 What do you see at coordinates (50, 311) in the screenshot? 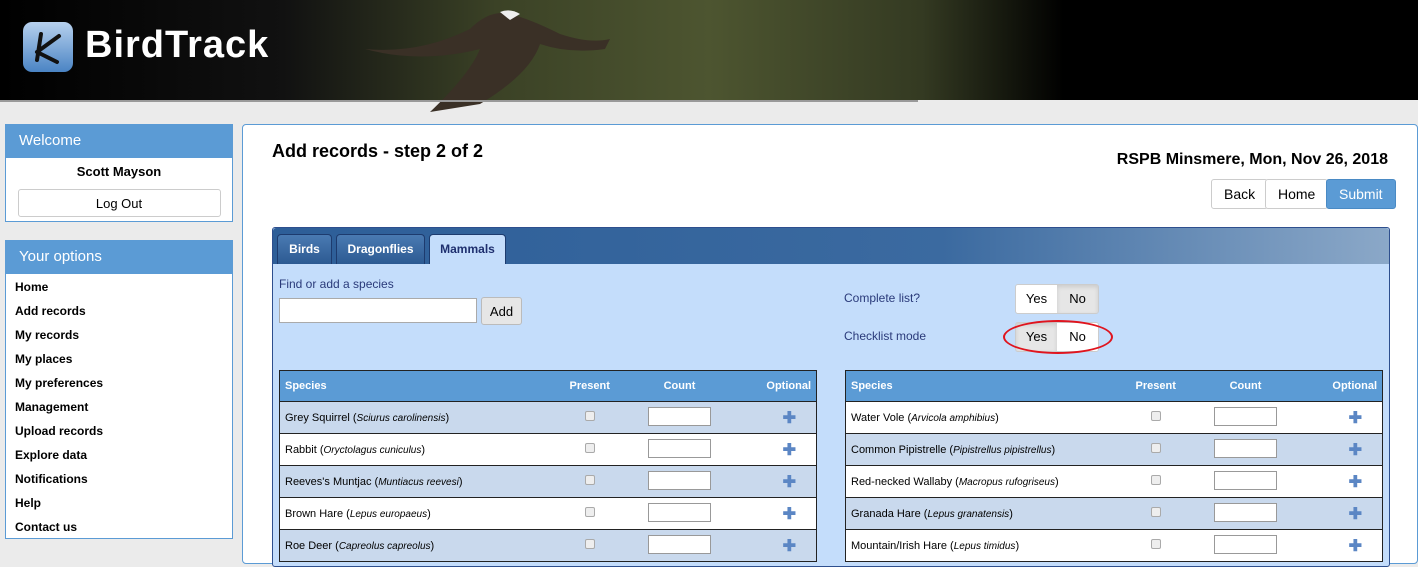
I see `nav-item: Add records` at bounding box center [50, 311].